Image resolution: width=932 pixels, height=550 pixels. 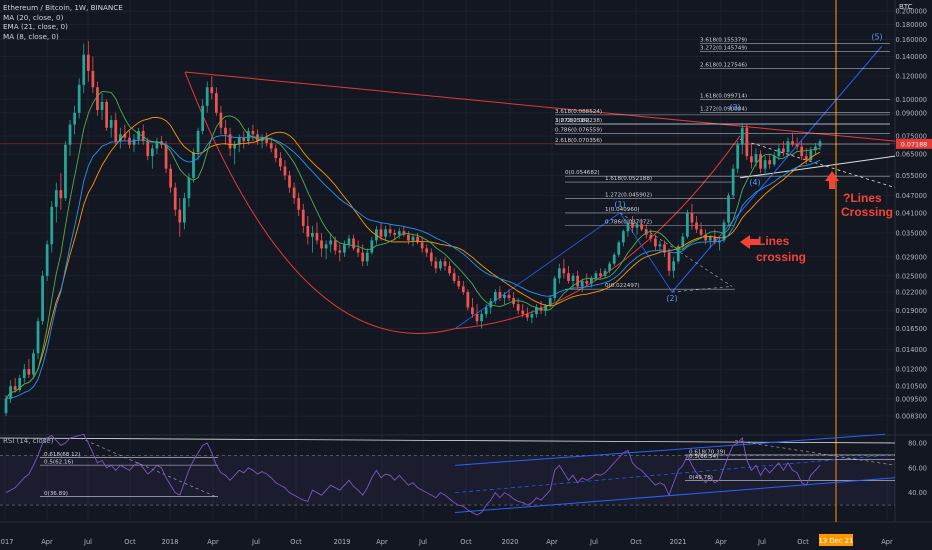 What do you see at coordinates (911, 233) in the screenshot?
I see `y-tick-label: 0.035000` at bounding box center [911, 233].